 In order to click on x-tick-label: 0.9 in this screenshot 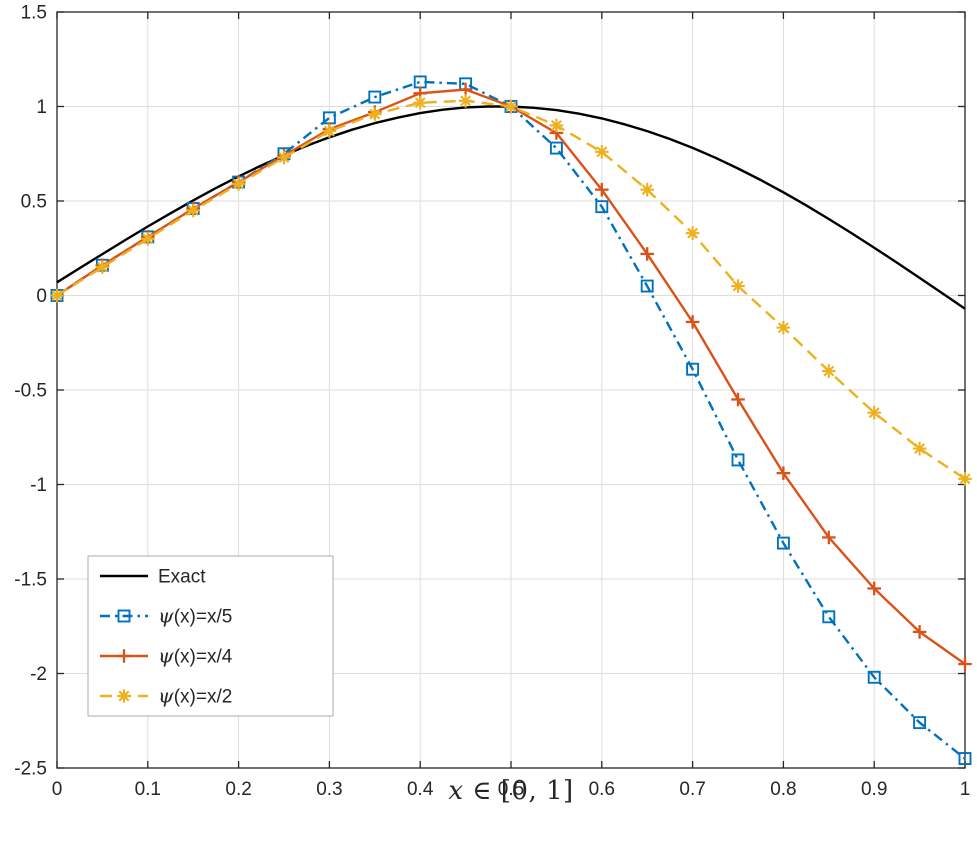, I will do `click(874, 789)`.